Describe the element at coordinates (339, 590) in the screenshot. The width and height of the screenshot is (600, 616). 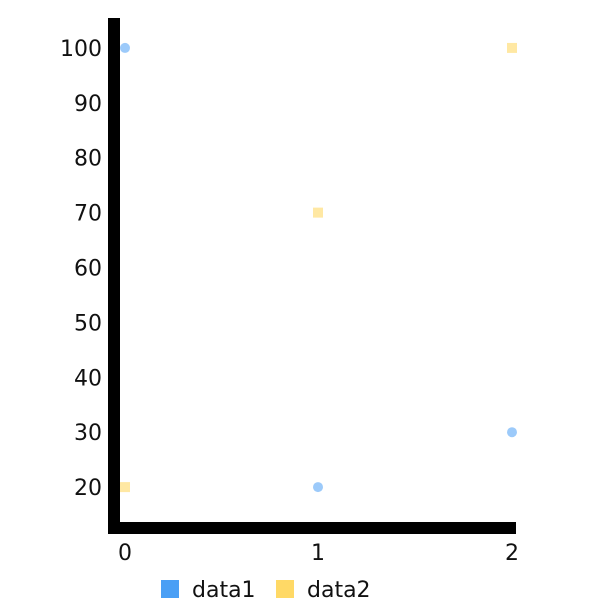
I see `legend-label: data2` at that location.